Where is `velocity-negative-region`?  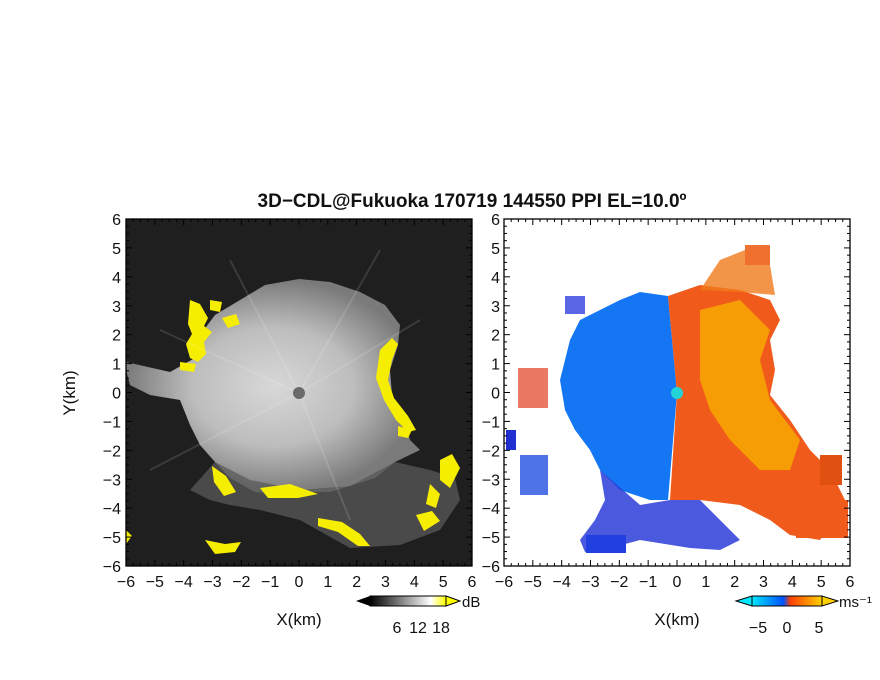
velocity-negative-region is located at coordinates (618, 396).